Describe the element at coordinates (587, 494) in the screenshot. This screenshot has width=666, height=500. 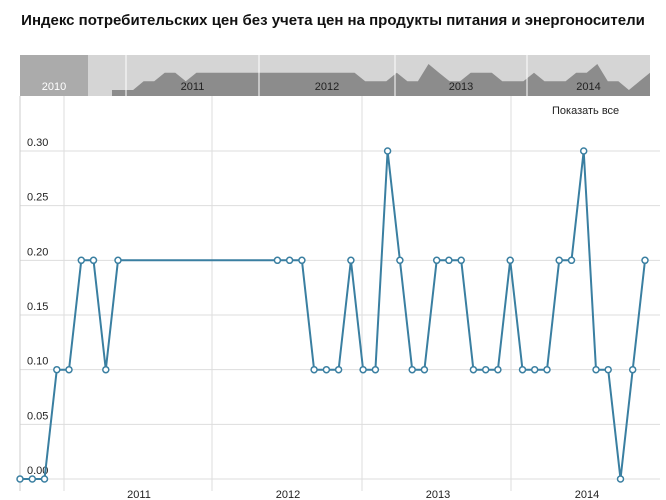
I see `x-tick-label: 2014` at that location.